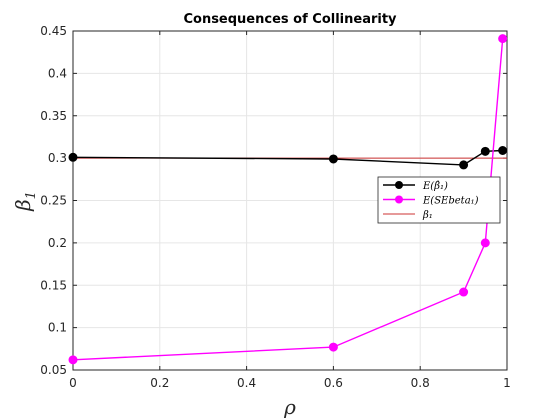 This screenshot has height=420, width=560. What do you see at coordinates (73, 383) in the screenshot?
I see `x-tick-label: 0` at bounding box center [73, 383].